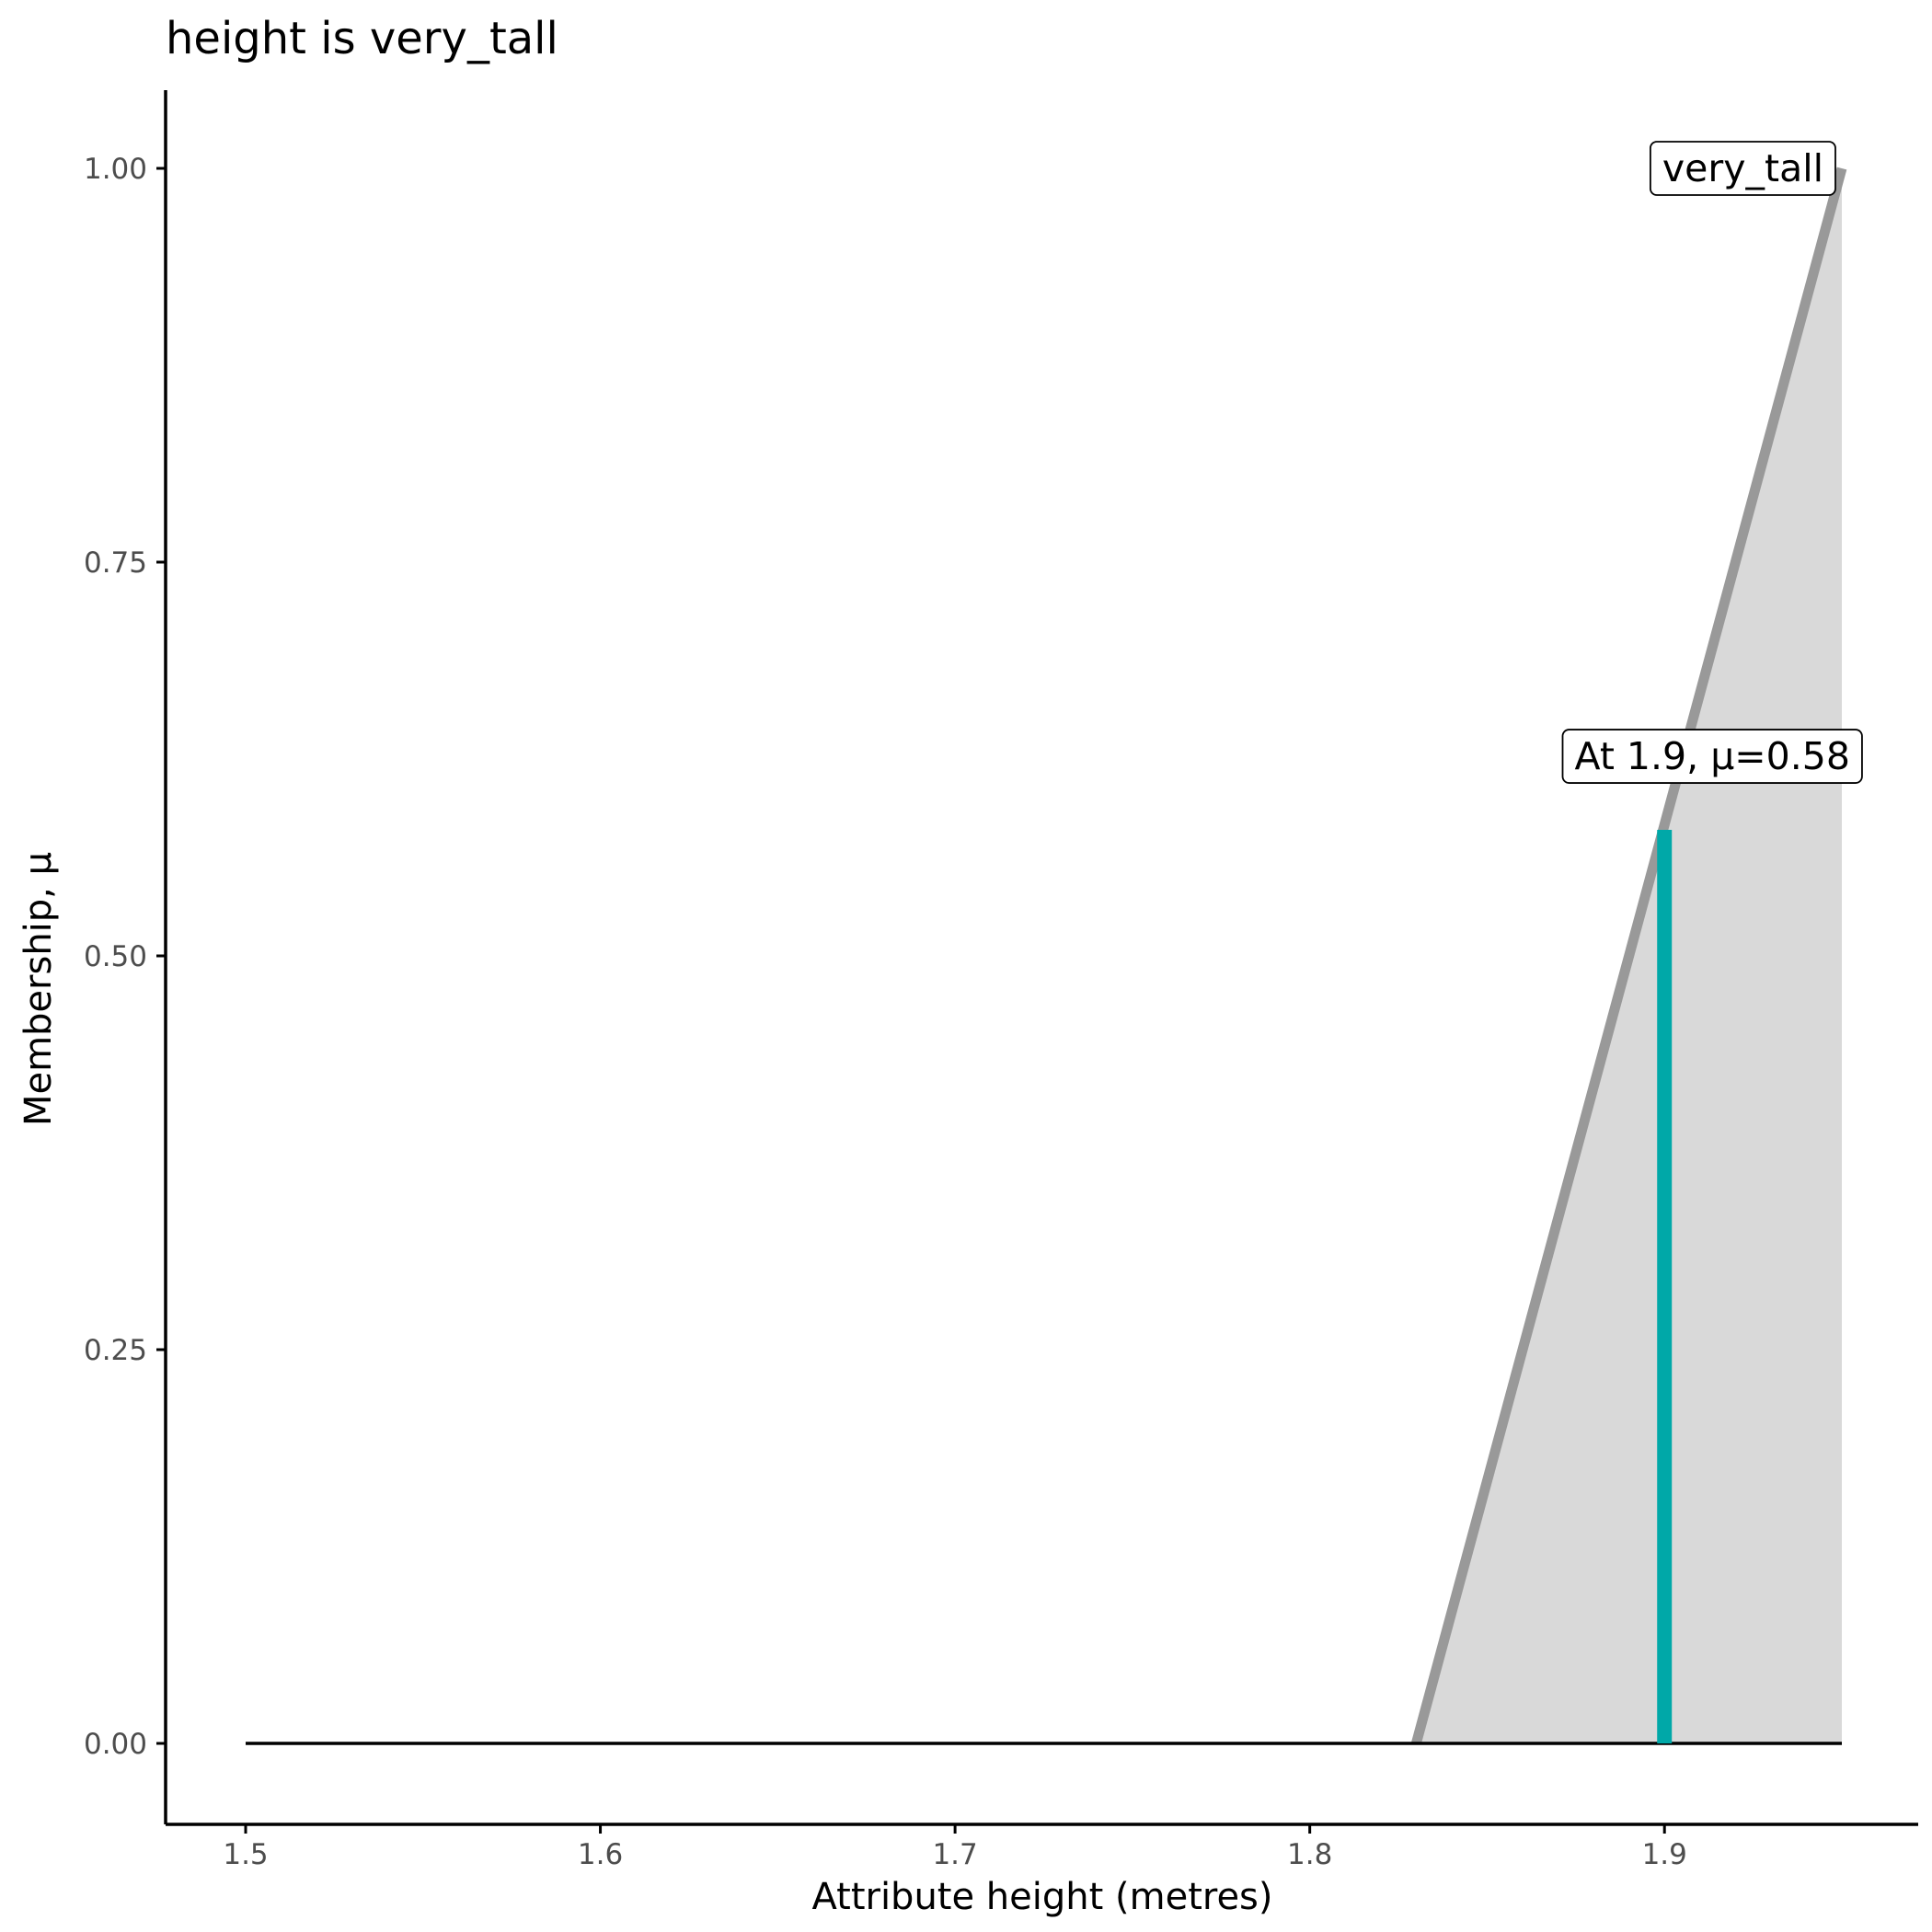  I want to click on annotation-label: At 1.9, μ=0.58, so click(1712, 756).